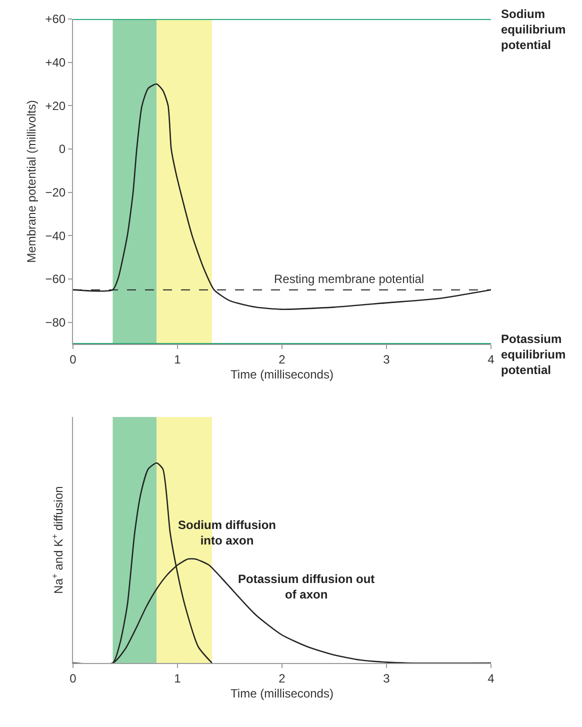 The height and width of the screenshot is (727, 582). I want to click on ref-line-label: Potassium equilibrium potential, so click(533, 355).